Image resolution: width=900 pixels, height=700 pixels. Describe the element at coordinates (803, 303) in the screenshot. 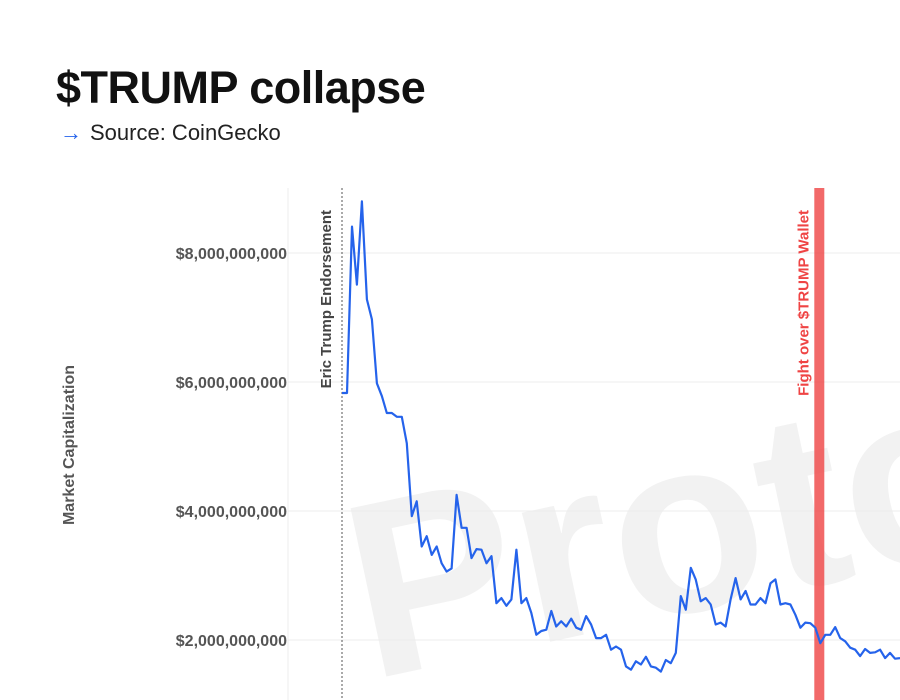

I see `event-label: Fight over $TRUMP Wallet` at that location.